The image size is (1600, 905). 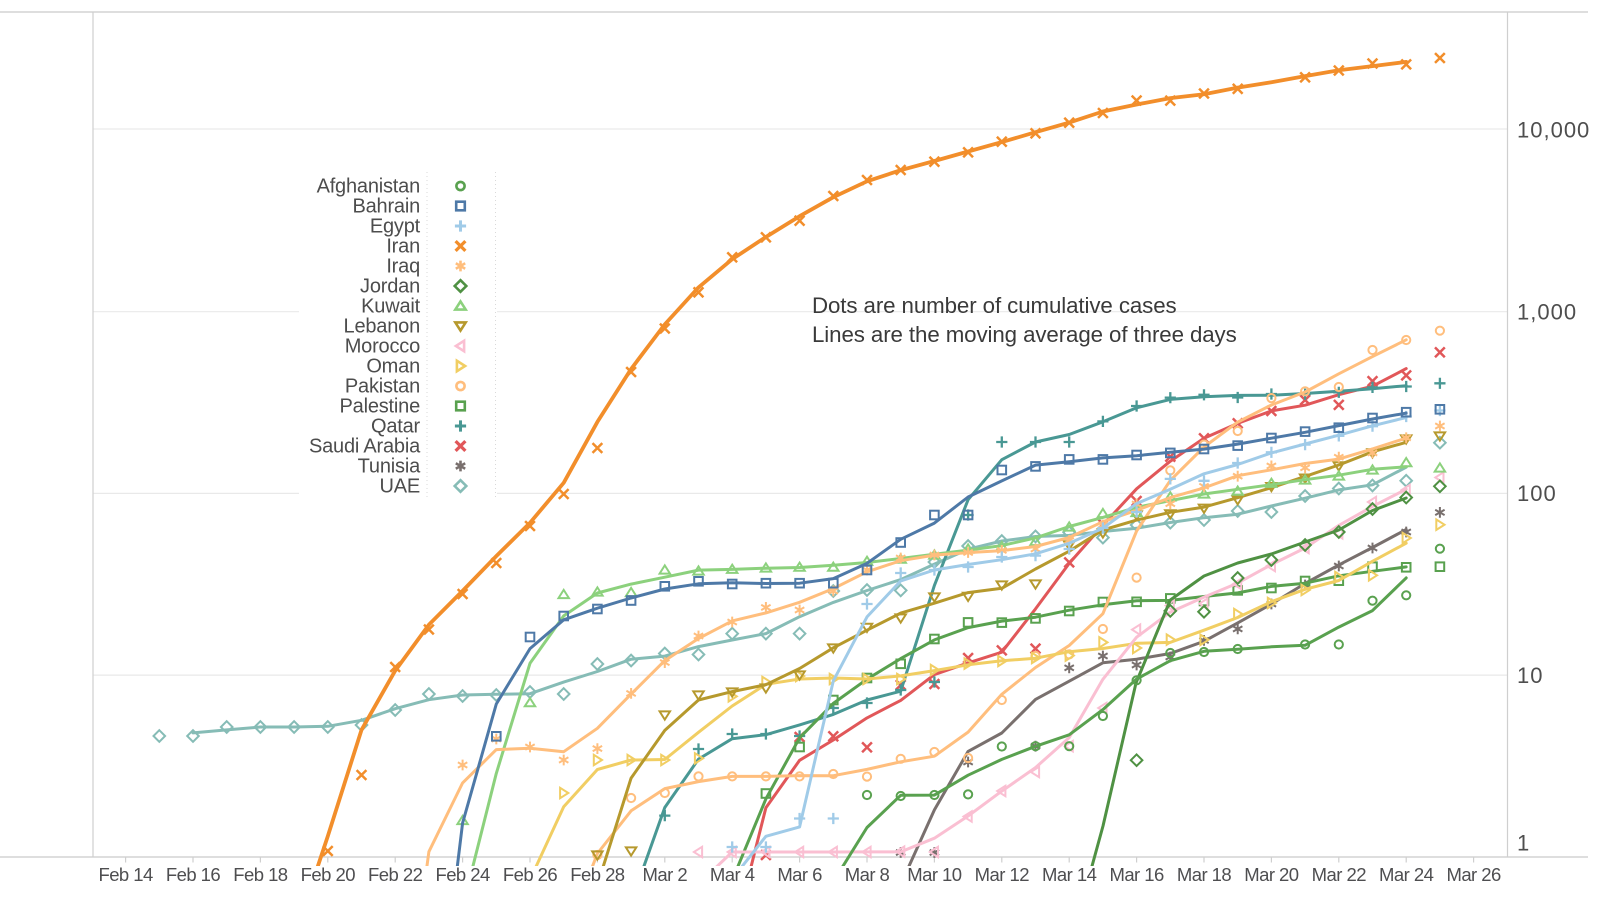 I want to click on svg-text: 100, so click(x=1537, y=493).